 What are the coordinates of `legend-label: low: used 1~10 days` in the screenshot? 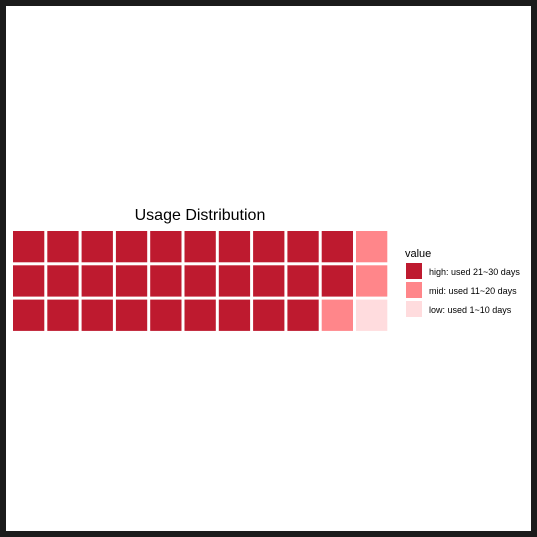 It's located at (470, 310).